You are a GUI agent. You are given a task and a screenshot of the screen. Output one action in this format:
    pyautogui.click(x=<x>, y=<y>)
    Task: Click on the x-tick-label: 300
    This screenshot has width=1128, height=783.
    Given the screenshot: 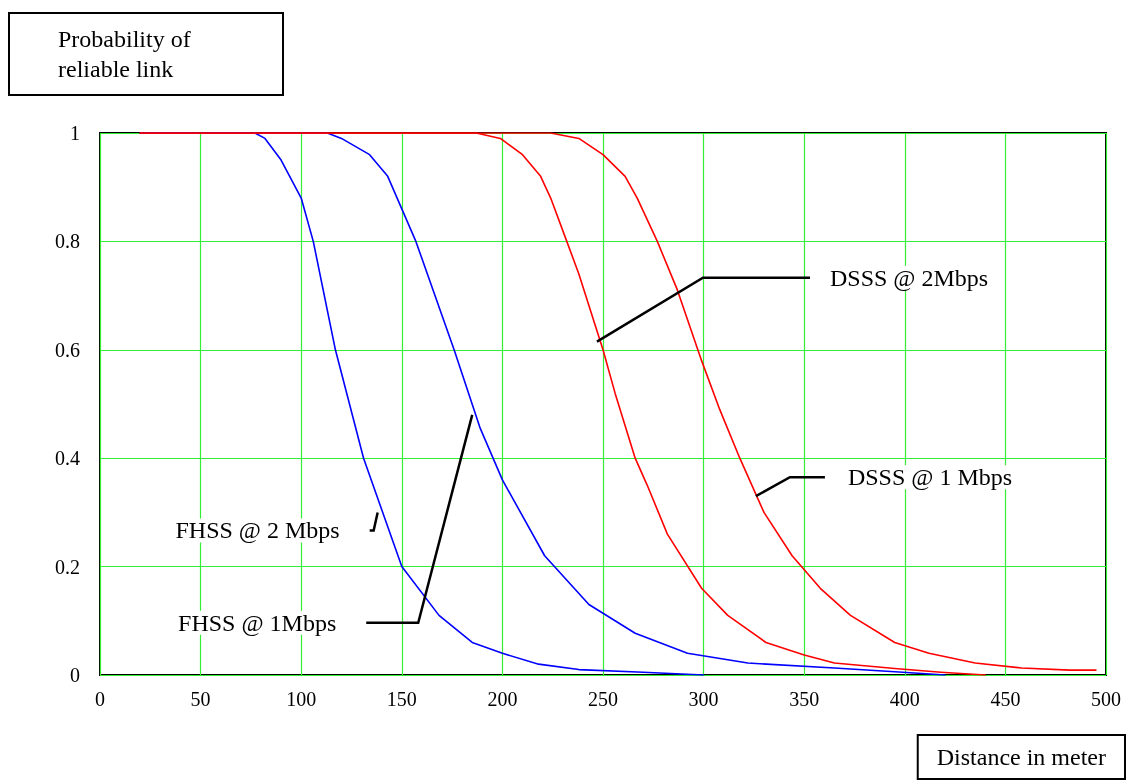 What is the action you would take?
    pyautogui.click(x=703, y=699)
    